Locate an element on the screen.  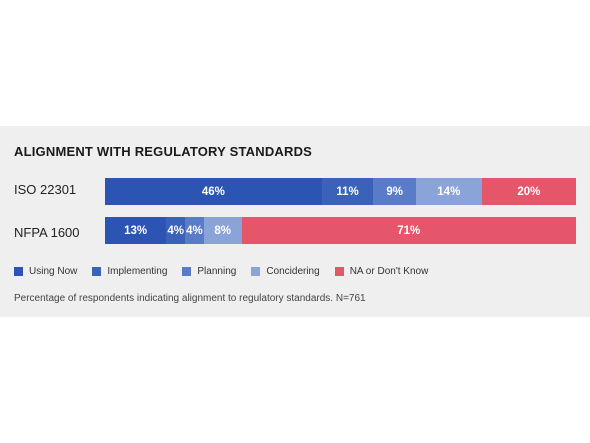
bar-segment-nfpa-1600-concidering: 8% is located at coordinates (222, 230).